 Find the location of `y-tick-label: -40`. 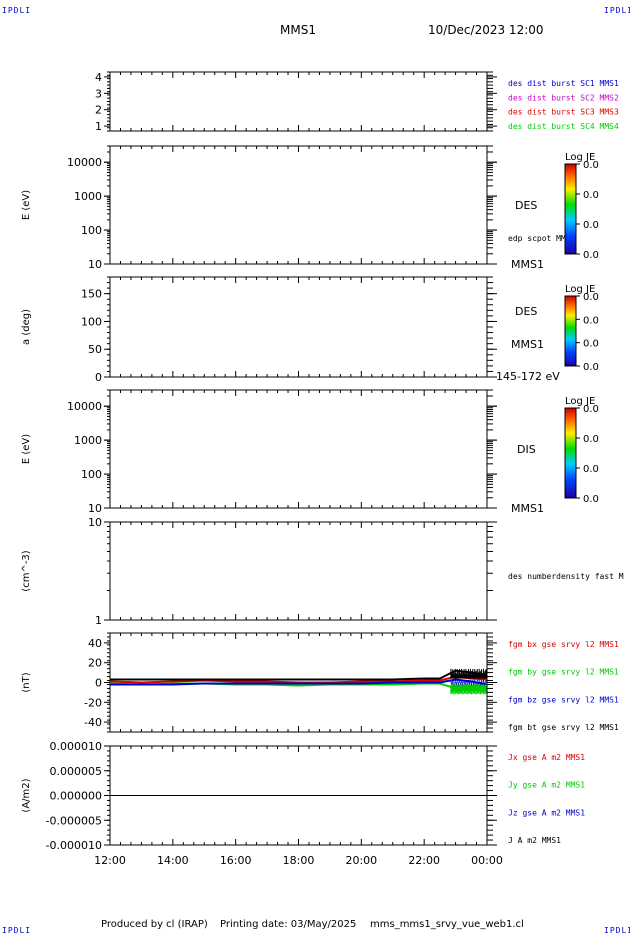

y-tick-label: -40 is located at coordinates (93, 722).